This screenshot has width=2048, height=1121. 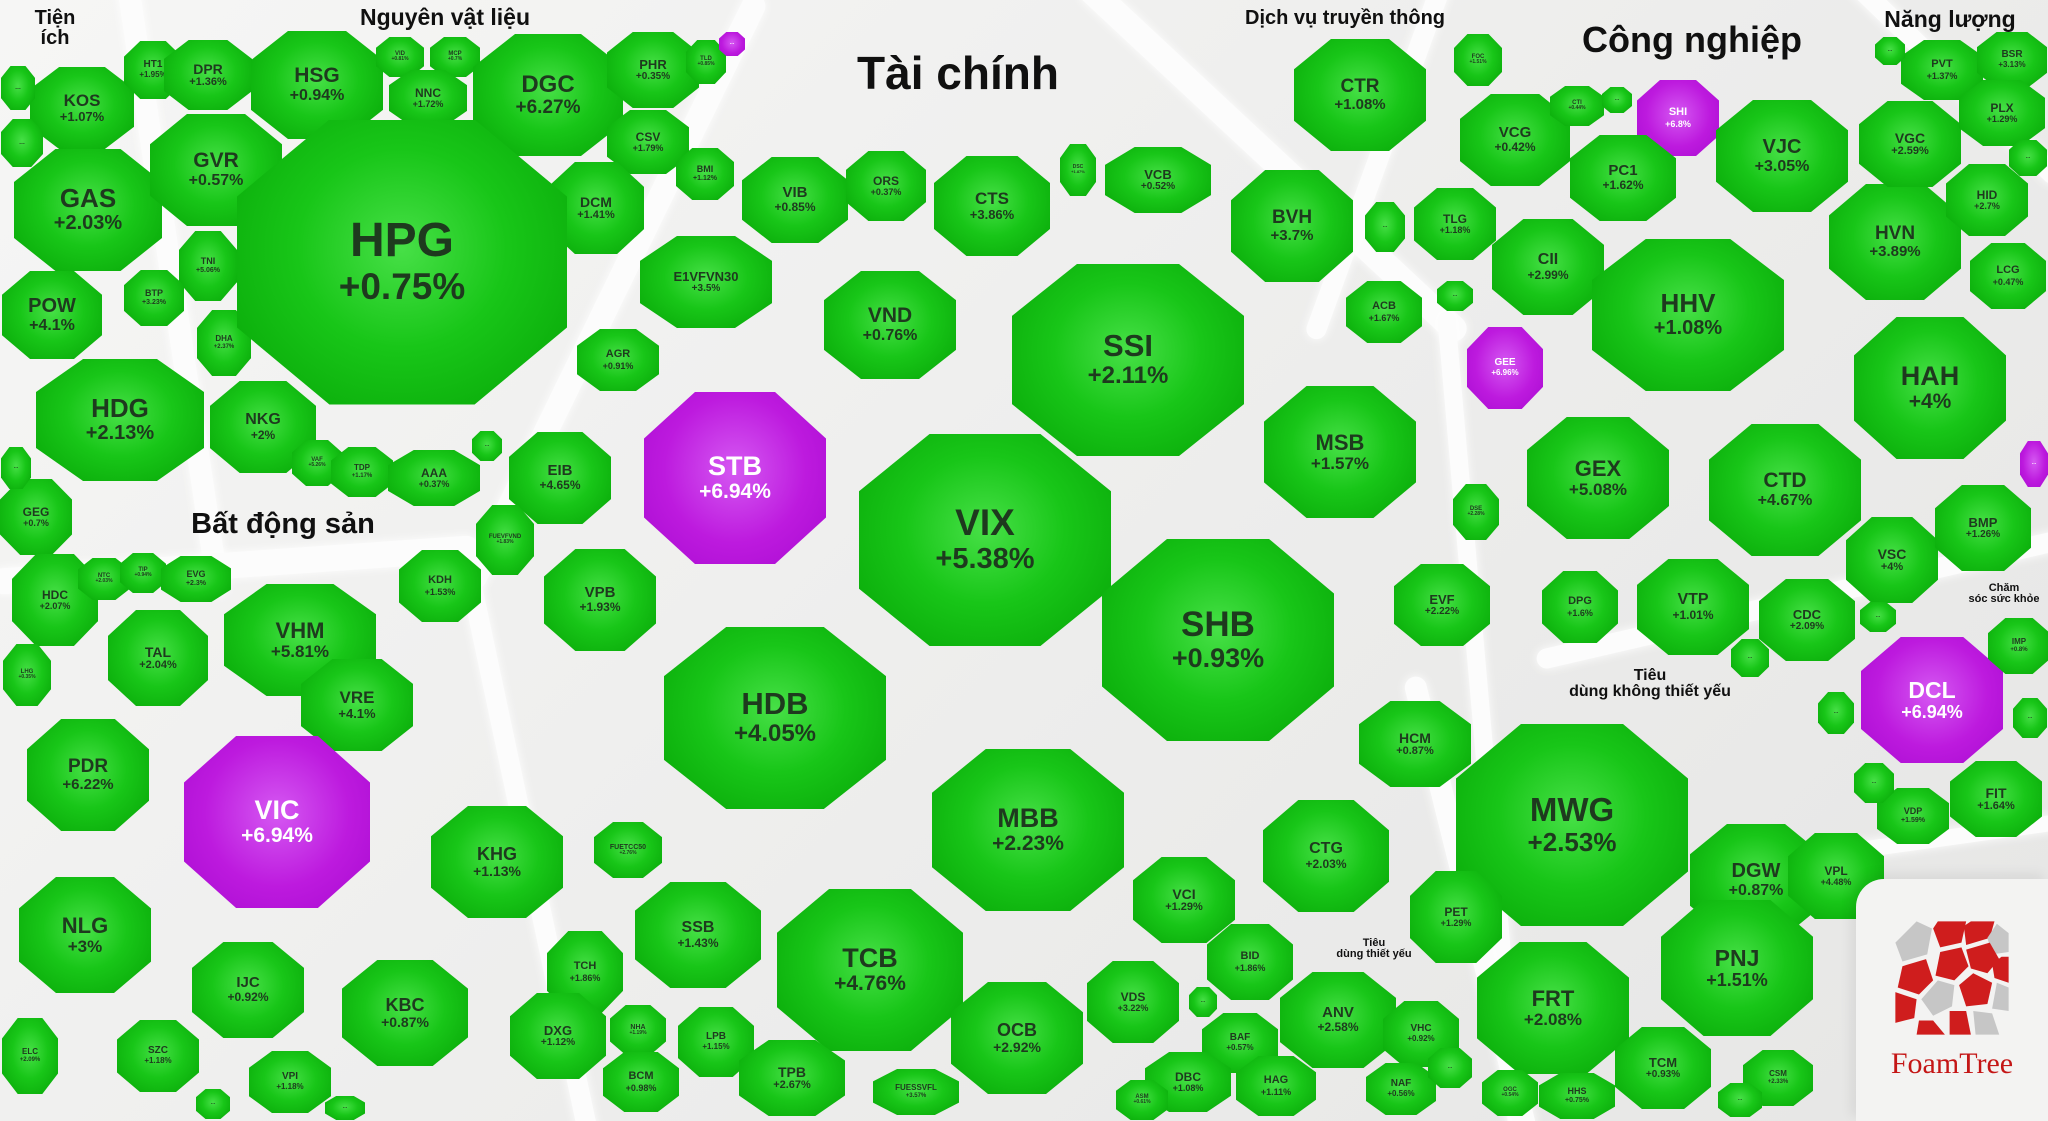 I want to click on cell-VPB: VPB +1.93%, so click(x=600, y=600).